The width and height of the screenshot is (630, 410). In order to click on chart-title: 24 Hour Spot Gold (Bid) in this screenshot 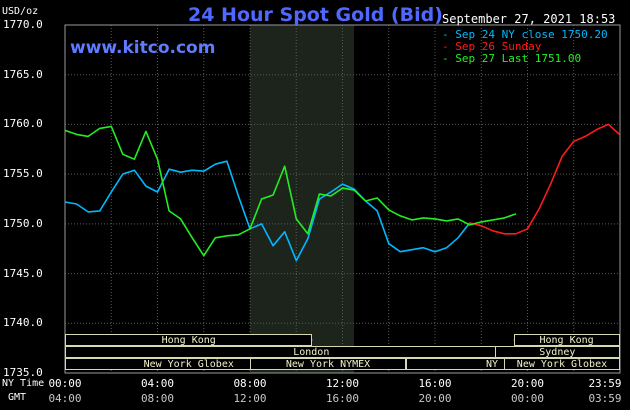, I will do `click(315, 15)`.